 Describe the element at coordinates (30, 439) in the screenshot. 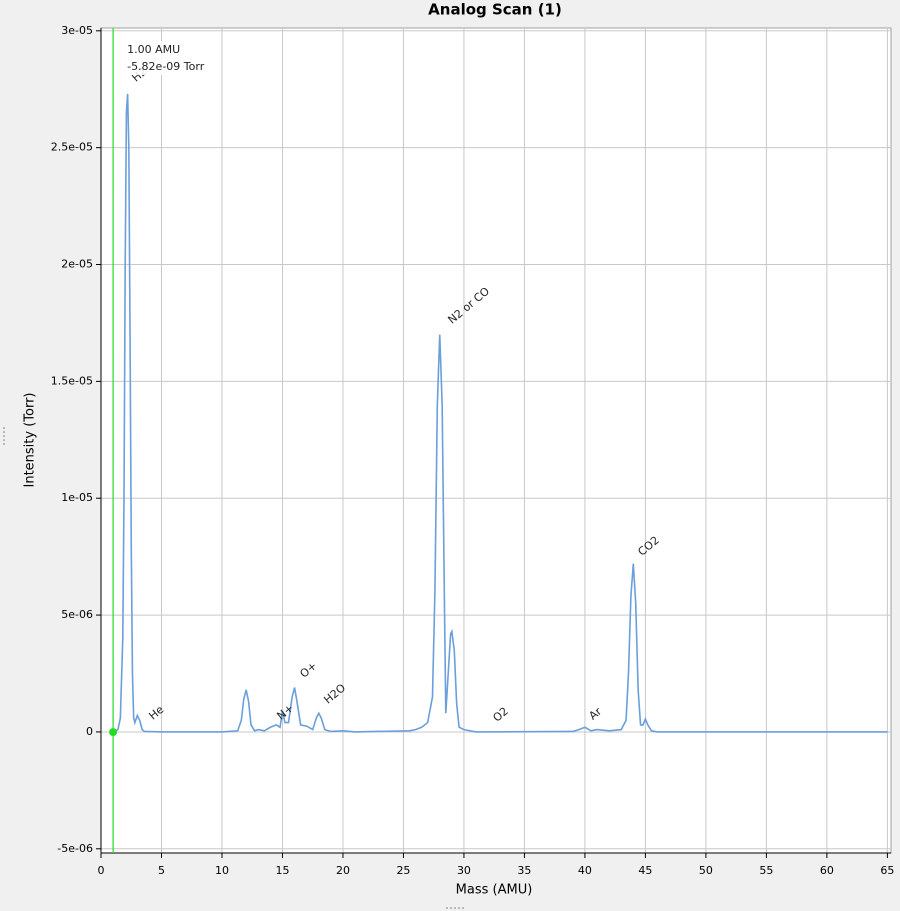

I see `y-axis-label: Intensity (Torr)` at that location.